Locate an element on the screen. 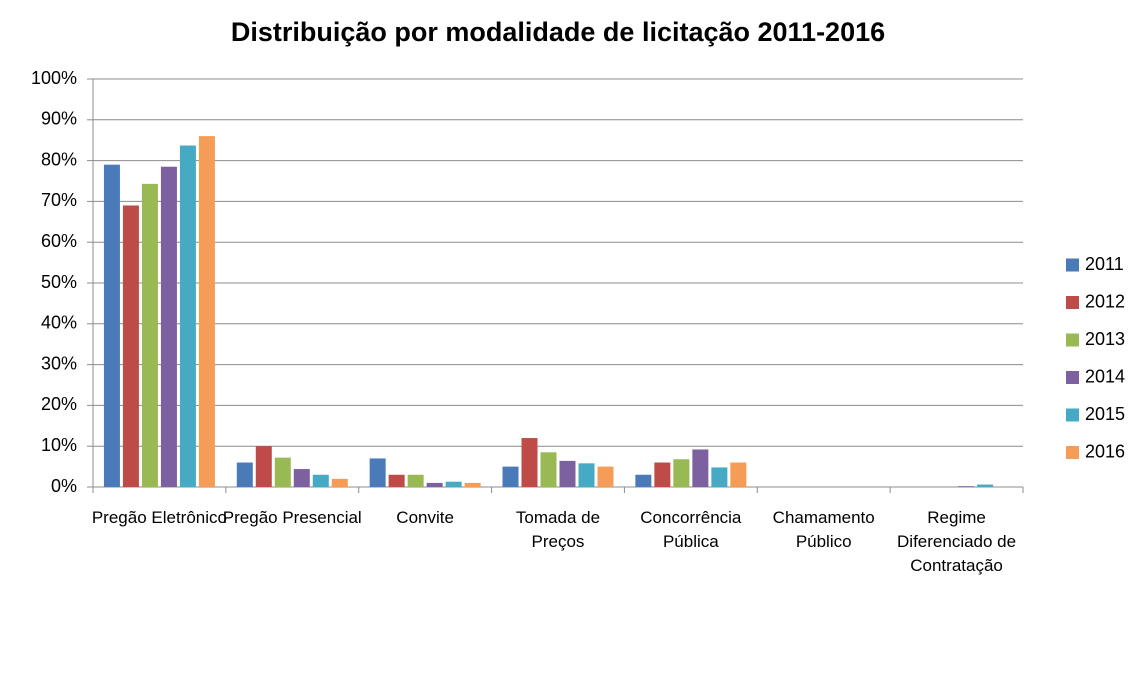 The image size is (1144, 699). y-tick-label: 10% is located at coordinates (59, 445).